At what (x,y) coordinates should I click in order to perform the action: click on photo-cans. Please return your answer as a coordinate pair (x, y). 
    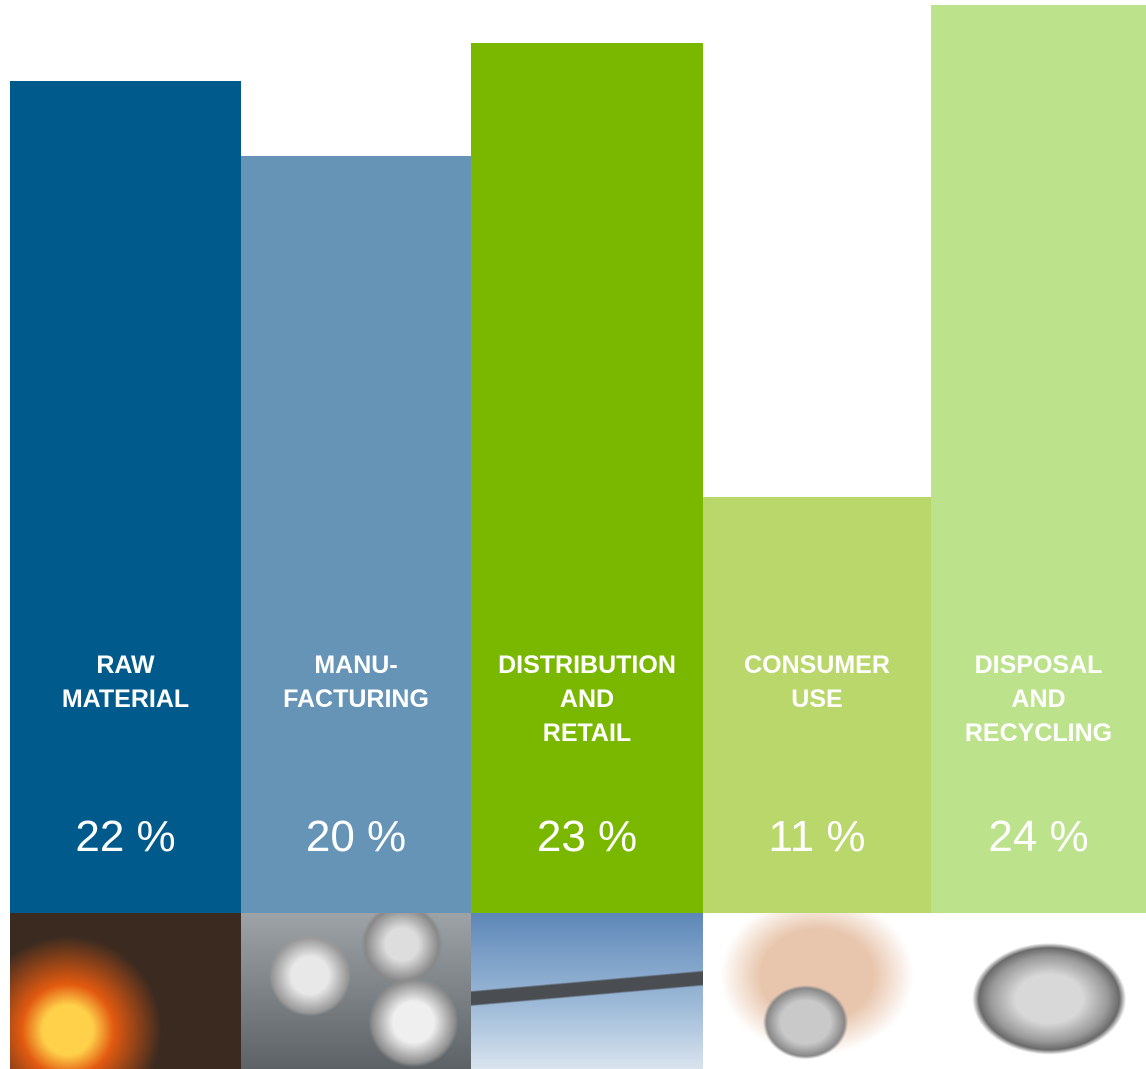
    Looking at the image, I should click on (356, 991).